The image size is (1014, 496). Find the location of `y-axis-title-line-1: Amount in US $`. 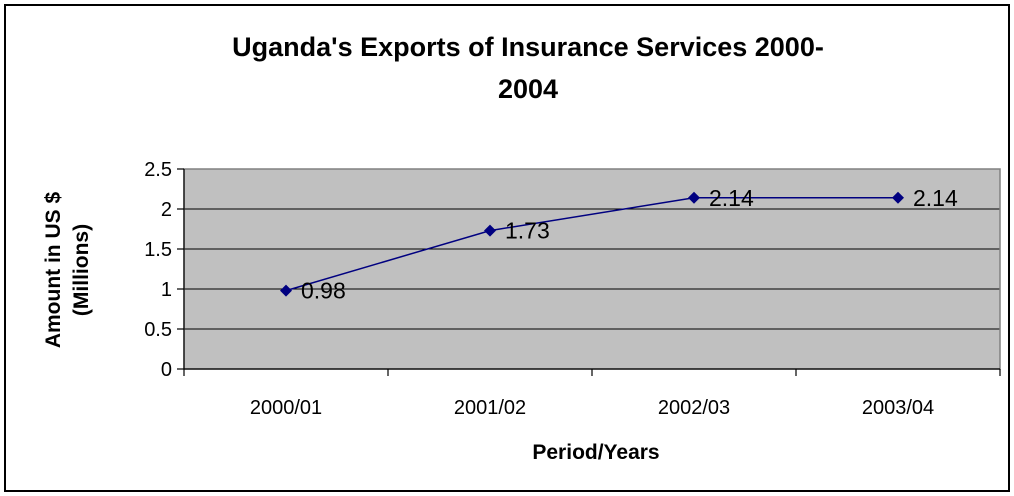

y-axis-title-line-1: Amount in US $ is located at coordinates (53, 270).